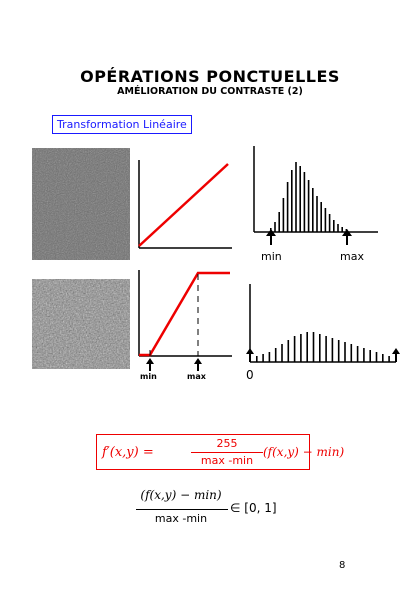  What do you see at coordinates (352, 256) in the screenshot?
I see `histogram-max-label: max` at bounding box center [352, 256].